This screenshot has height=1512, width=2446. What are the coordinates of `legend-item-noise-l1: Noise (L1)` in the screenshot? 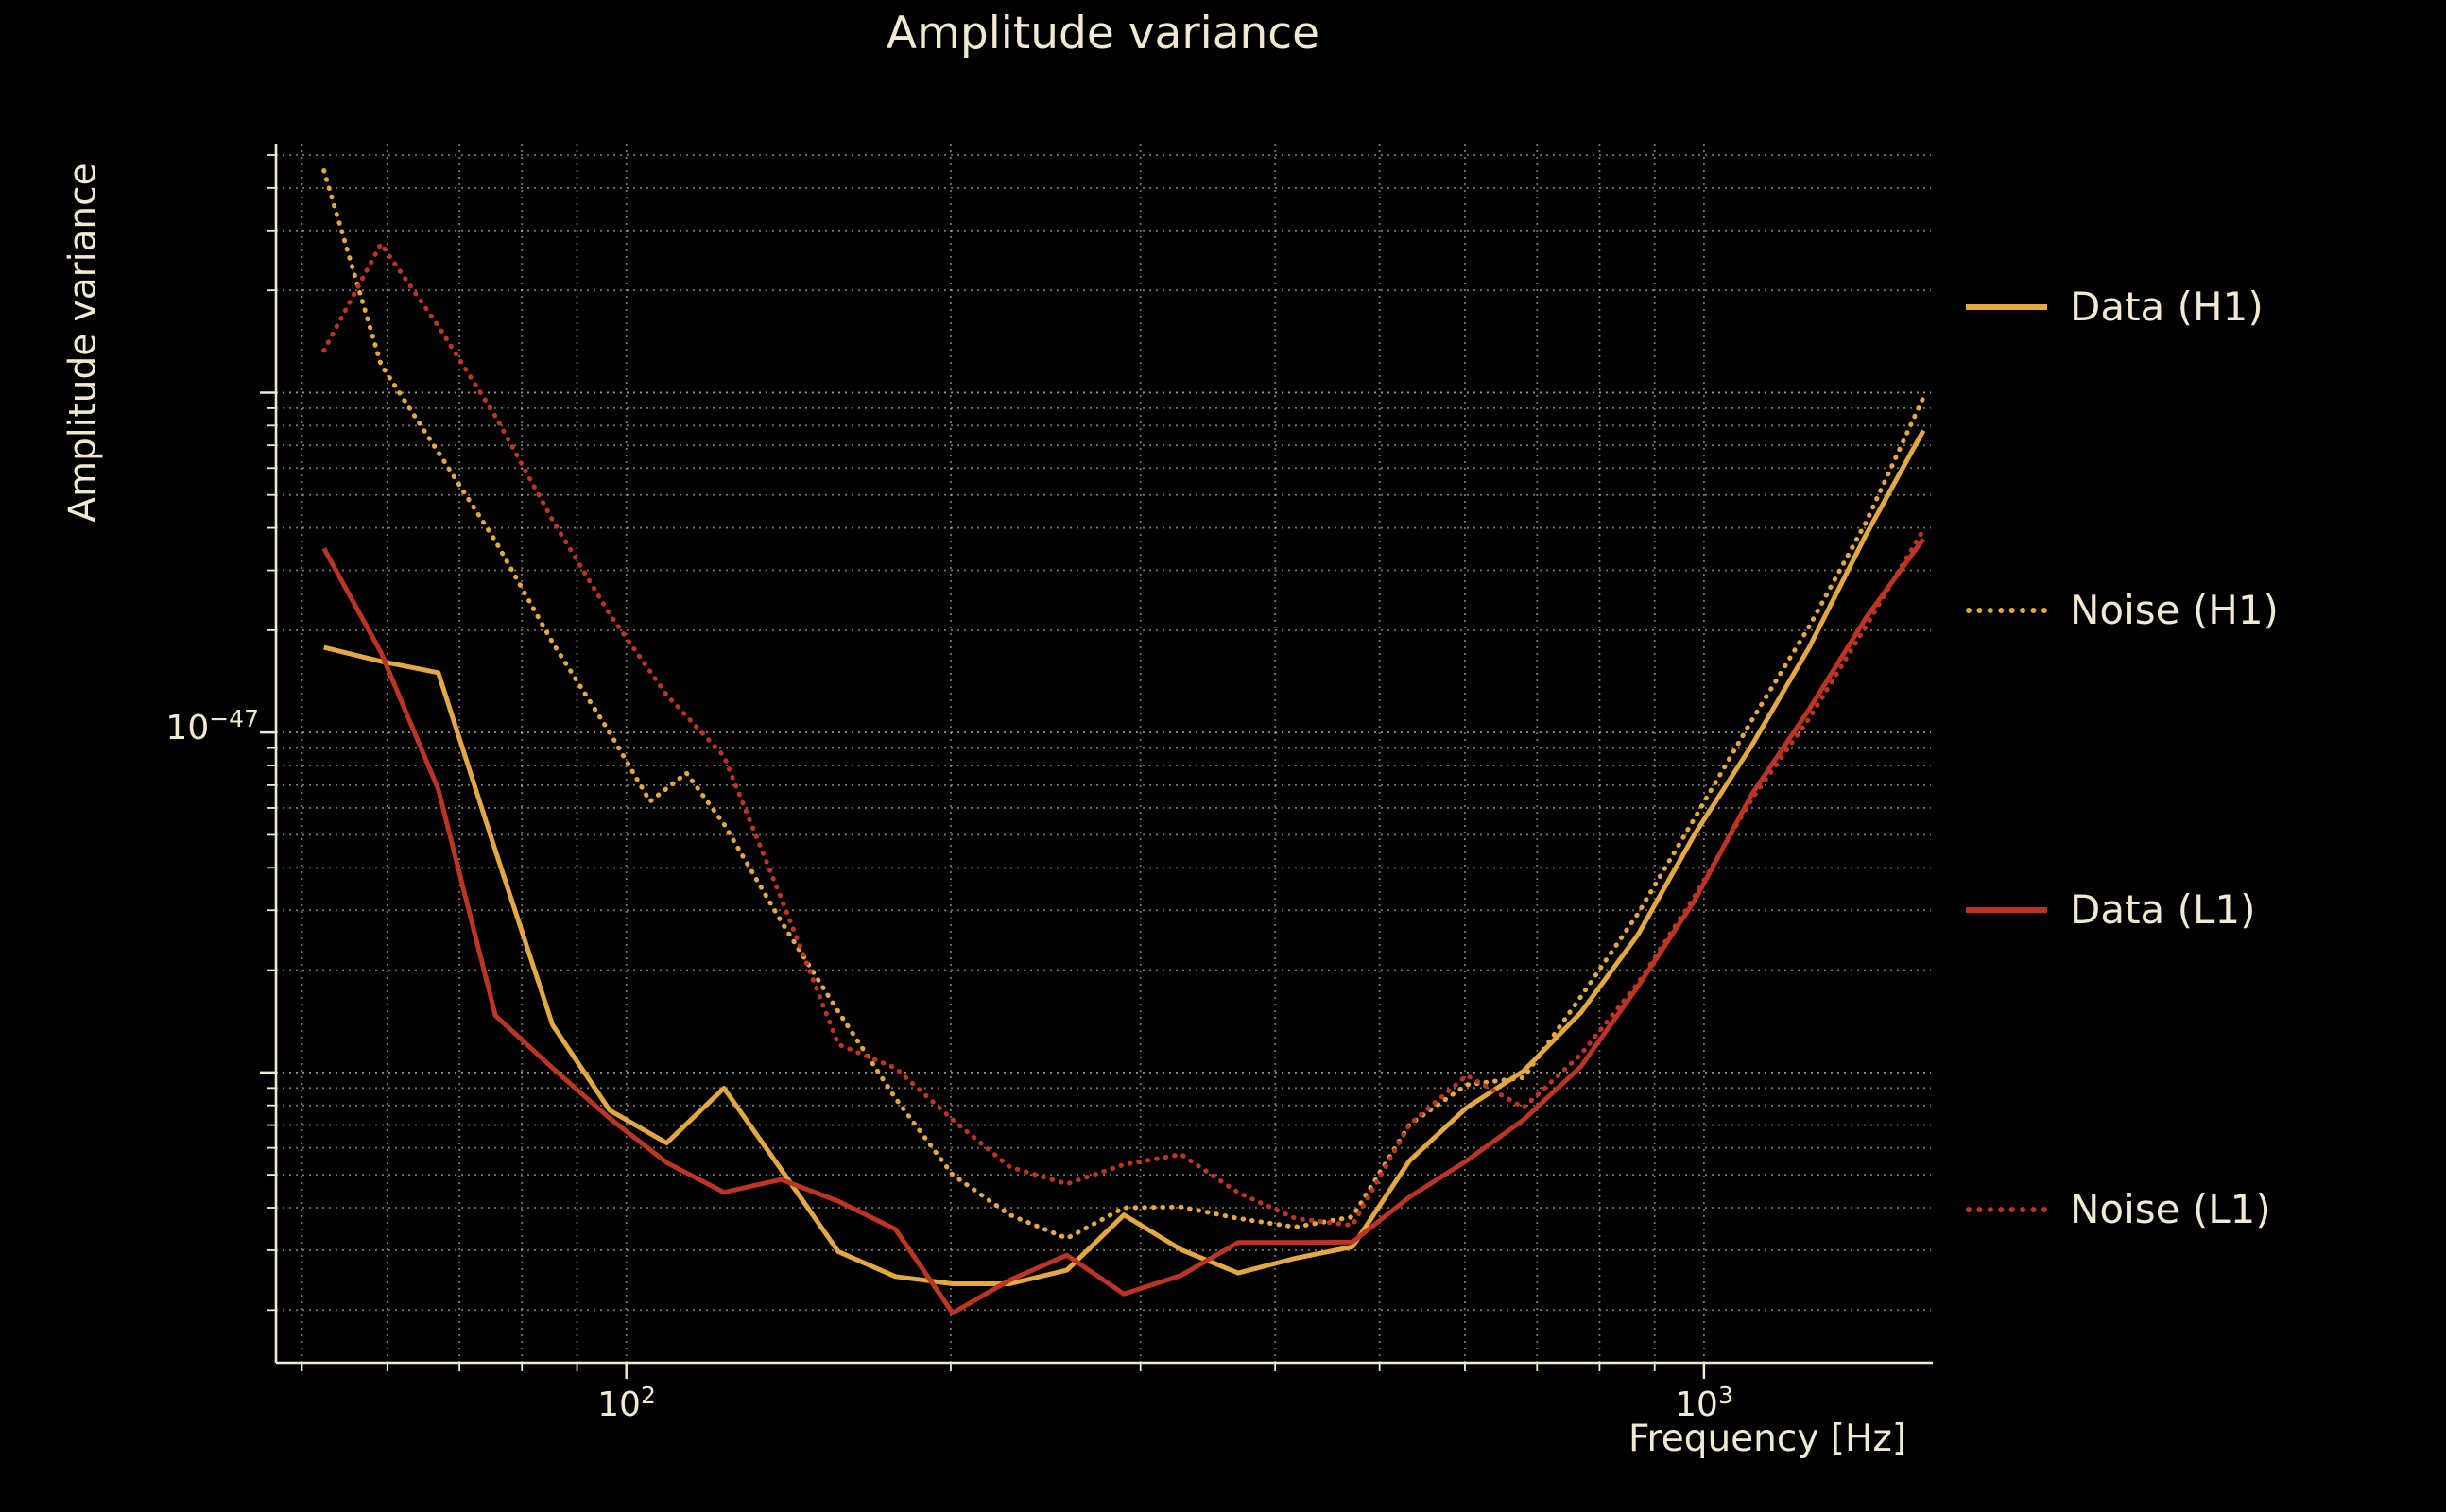 It's located at (2118, 1209).